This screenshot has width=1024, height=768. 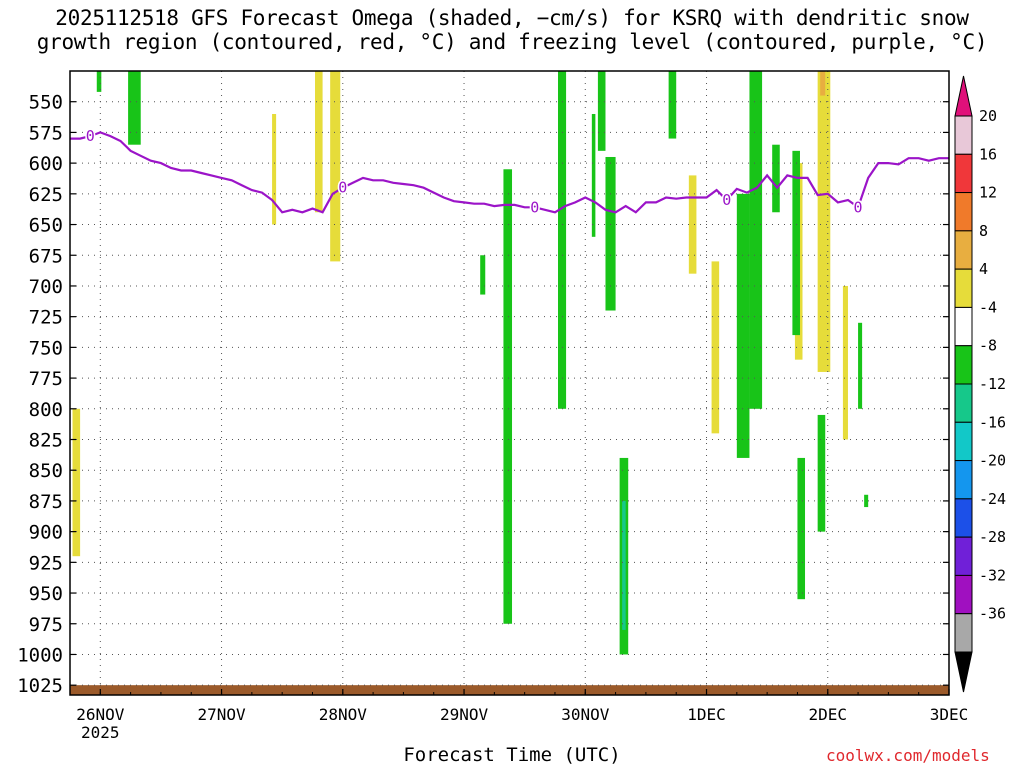 I want to click on colorbar-label-9: -20, so click(x=992, y=461).